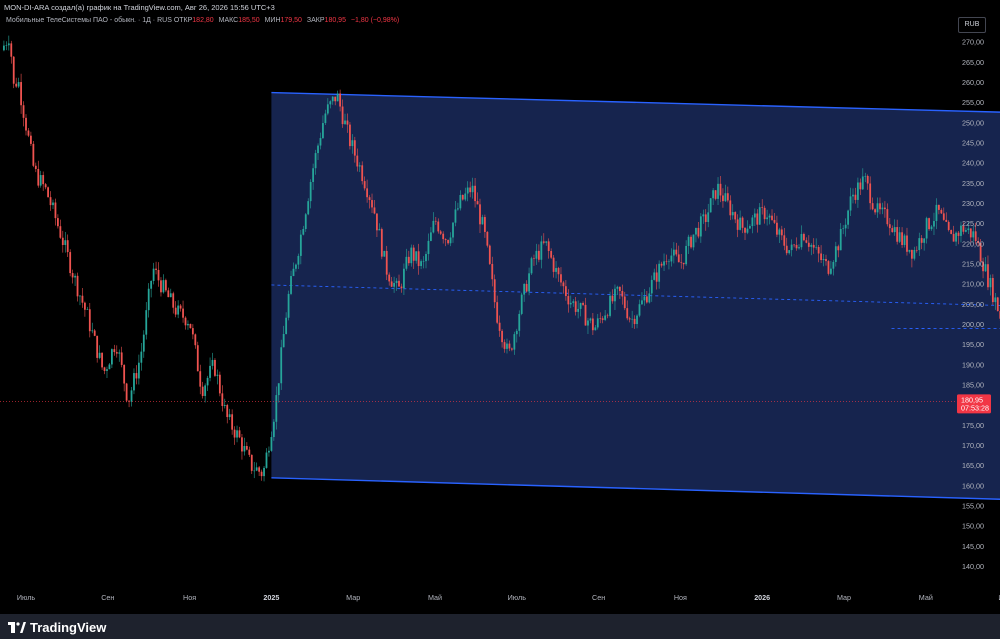  What do you see at coordinates (68, 627) in the screenshot?
I see `brand-name: TradingView` at bounding box center [68, 627].